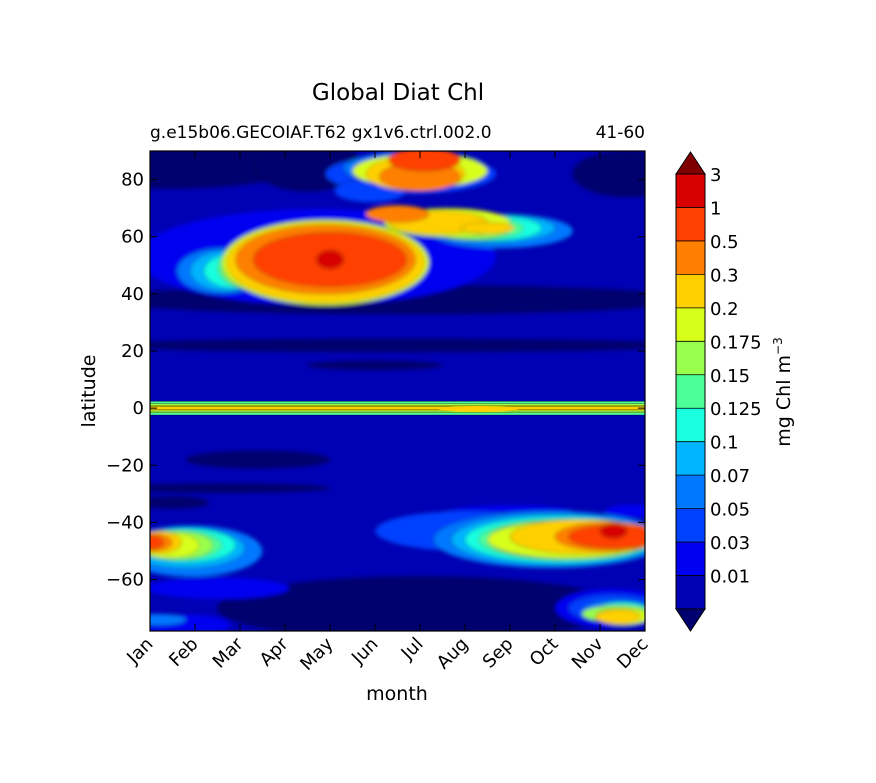 The width and height of the screenshot is (876, 783). Describe the element at coordinates (478, 409) in the screenshot. I see `equatorial-peak` at that location.